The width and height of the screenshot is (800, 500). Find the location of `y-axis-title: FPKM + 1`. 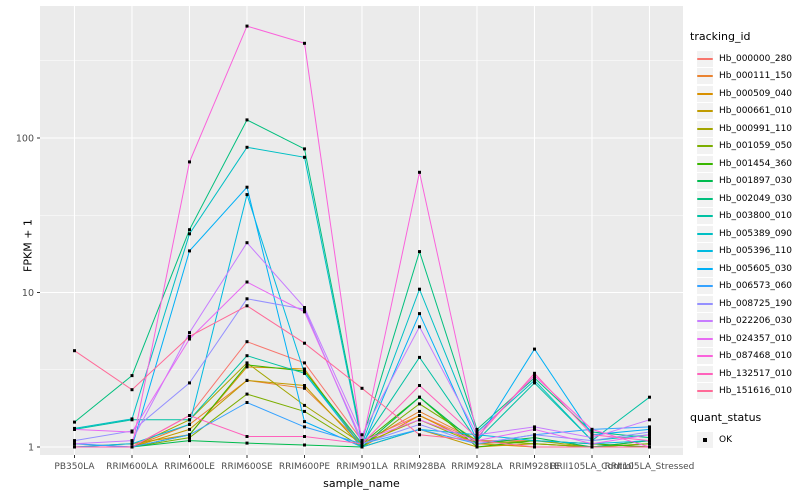

y-axis-title: FPKM + 1 is located at coordinates (28, 245).